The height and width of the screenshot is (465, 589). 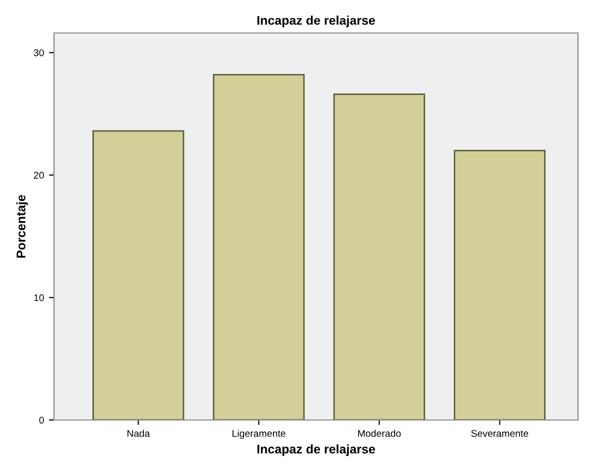 I want to click on x-tick-label: Severamente, so click(x=499, y=433).